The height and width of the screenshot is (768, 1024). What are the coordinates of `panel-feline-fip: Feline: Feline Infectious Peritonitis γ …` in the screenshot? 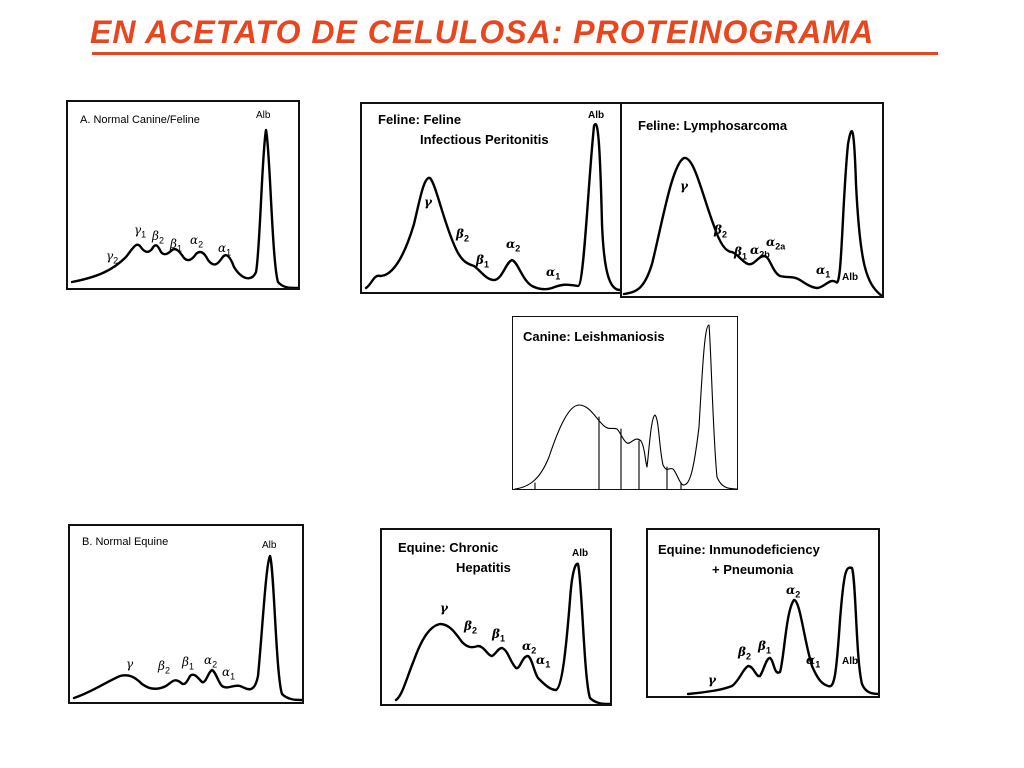 It's located at (491, 198).